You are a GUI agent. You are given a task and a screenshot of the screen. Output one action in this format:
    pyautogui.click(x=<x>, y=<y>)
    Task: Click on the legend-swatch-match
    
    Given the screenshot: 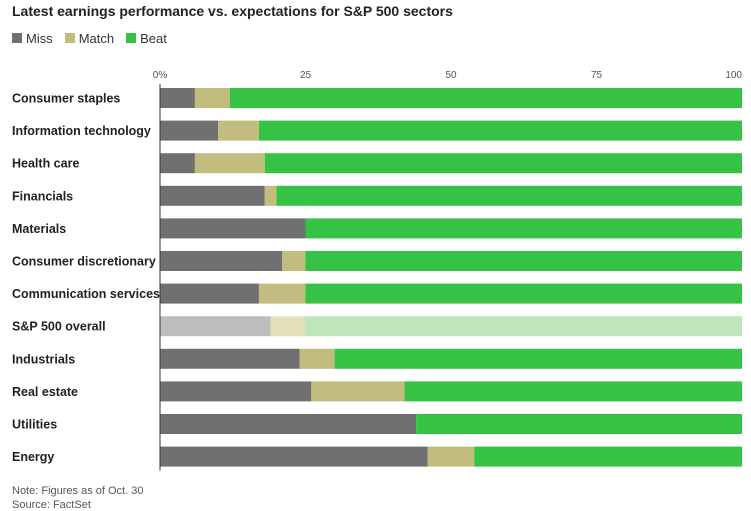 What is the action you would take?
    pyautogui.click(x=69, y=38)
    